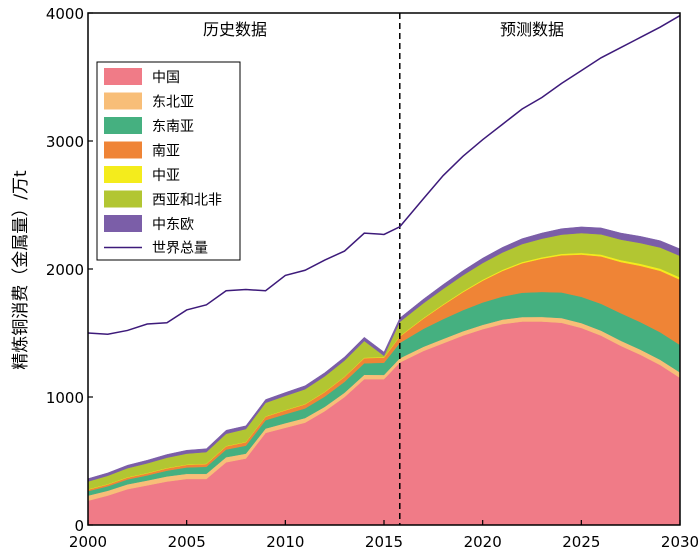  I want to click on legend-entry: 中国, so click(166, 78).